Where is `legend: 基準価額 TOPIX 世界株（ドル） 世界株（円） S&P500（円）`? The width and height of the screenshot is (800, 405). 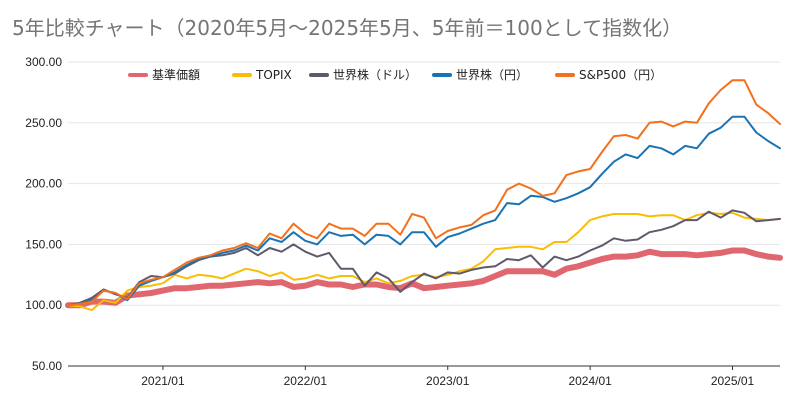 legend: 基準価額 TOPIX 世界株（ドル） 世界株（円） S&P500（円） is located at coordinates (395, 74).